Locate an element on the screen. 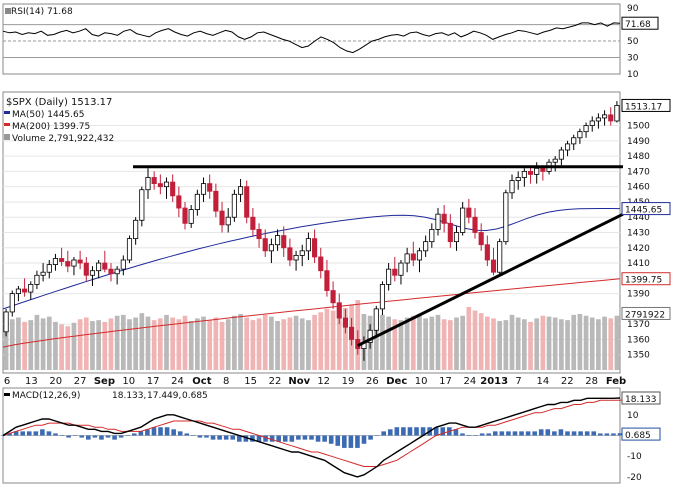 The image size is (676, 486). macd-y-tick--10: -10 is located at coordinates (634, 457).